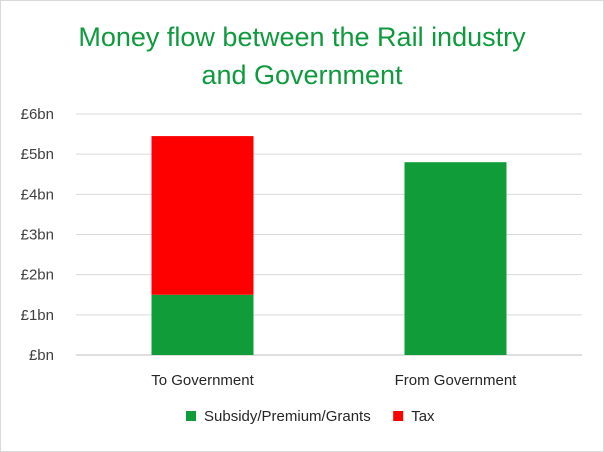 The image size is (604, 452). I want to click on y-tick-label: £bn, so click(41, 355).